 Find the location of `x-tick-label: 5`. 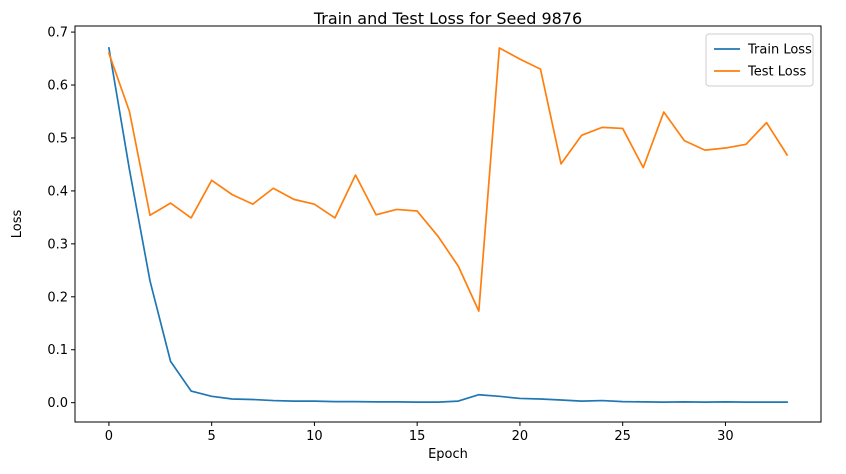

x-tick-label: 5 is located at coordinates (212, 436).